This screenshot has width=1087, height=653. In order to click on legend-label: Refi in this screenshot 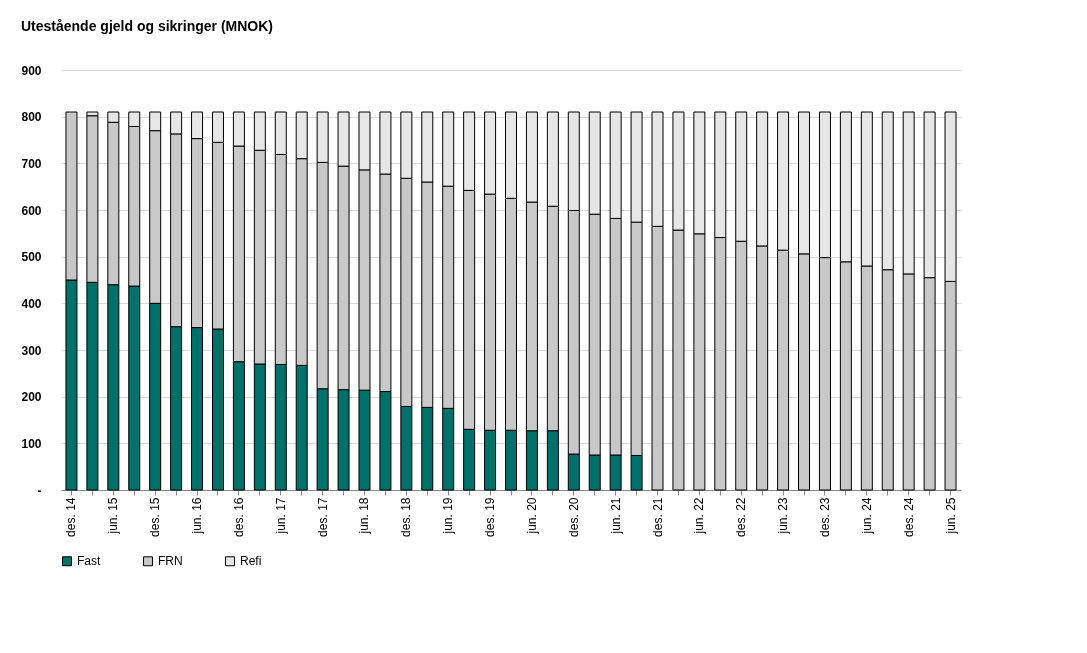, I will do `click(251, 561)`.